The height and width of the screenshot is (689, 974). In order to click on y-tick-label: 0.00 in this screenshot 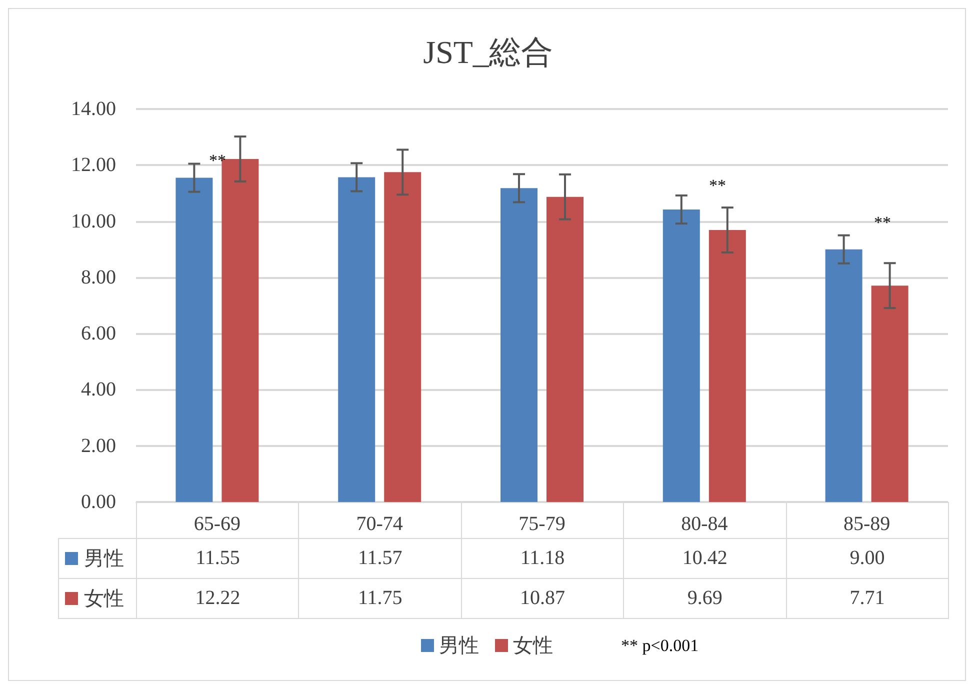, I will do `click(98, 502)`.